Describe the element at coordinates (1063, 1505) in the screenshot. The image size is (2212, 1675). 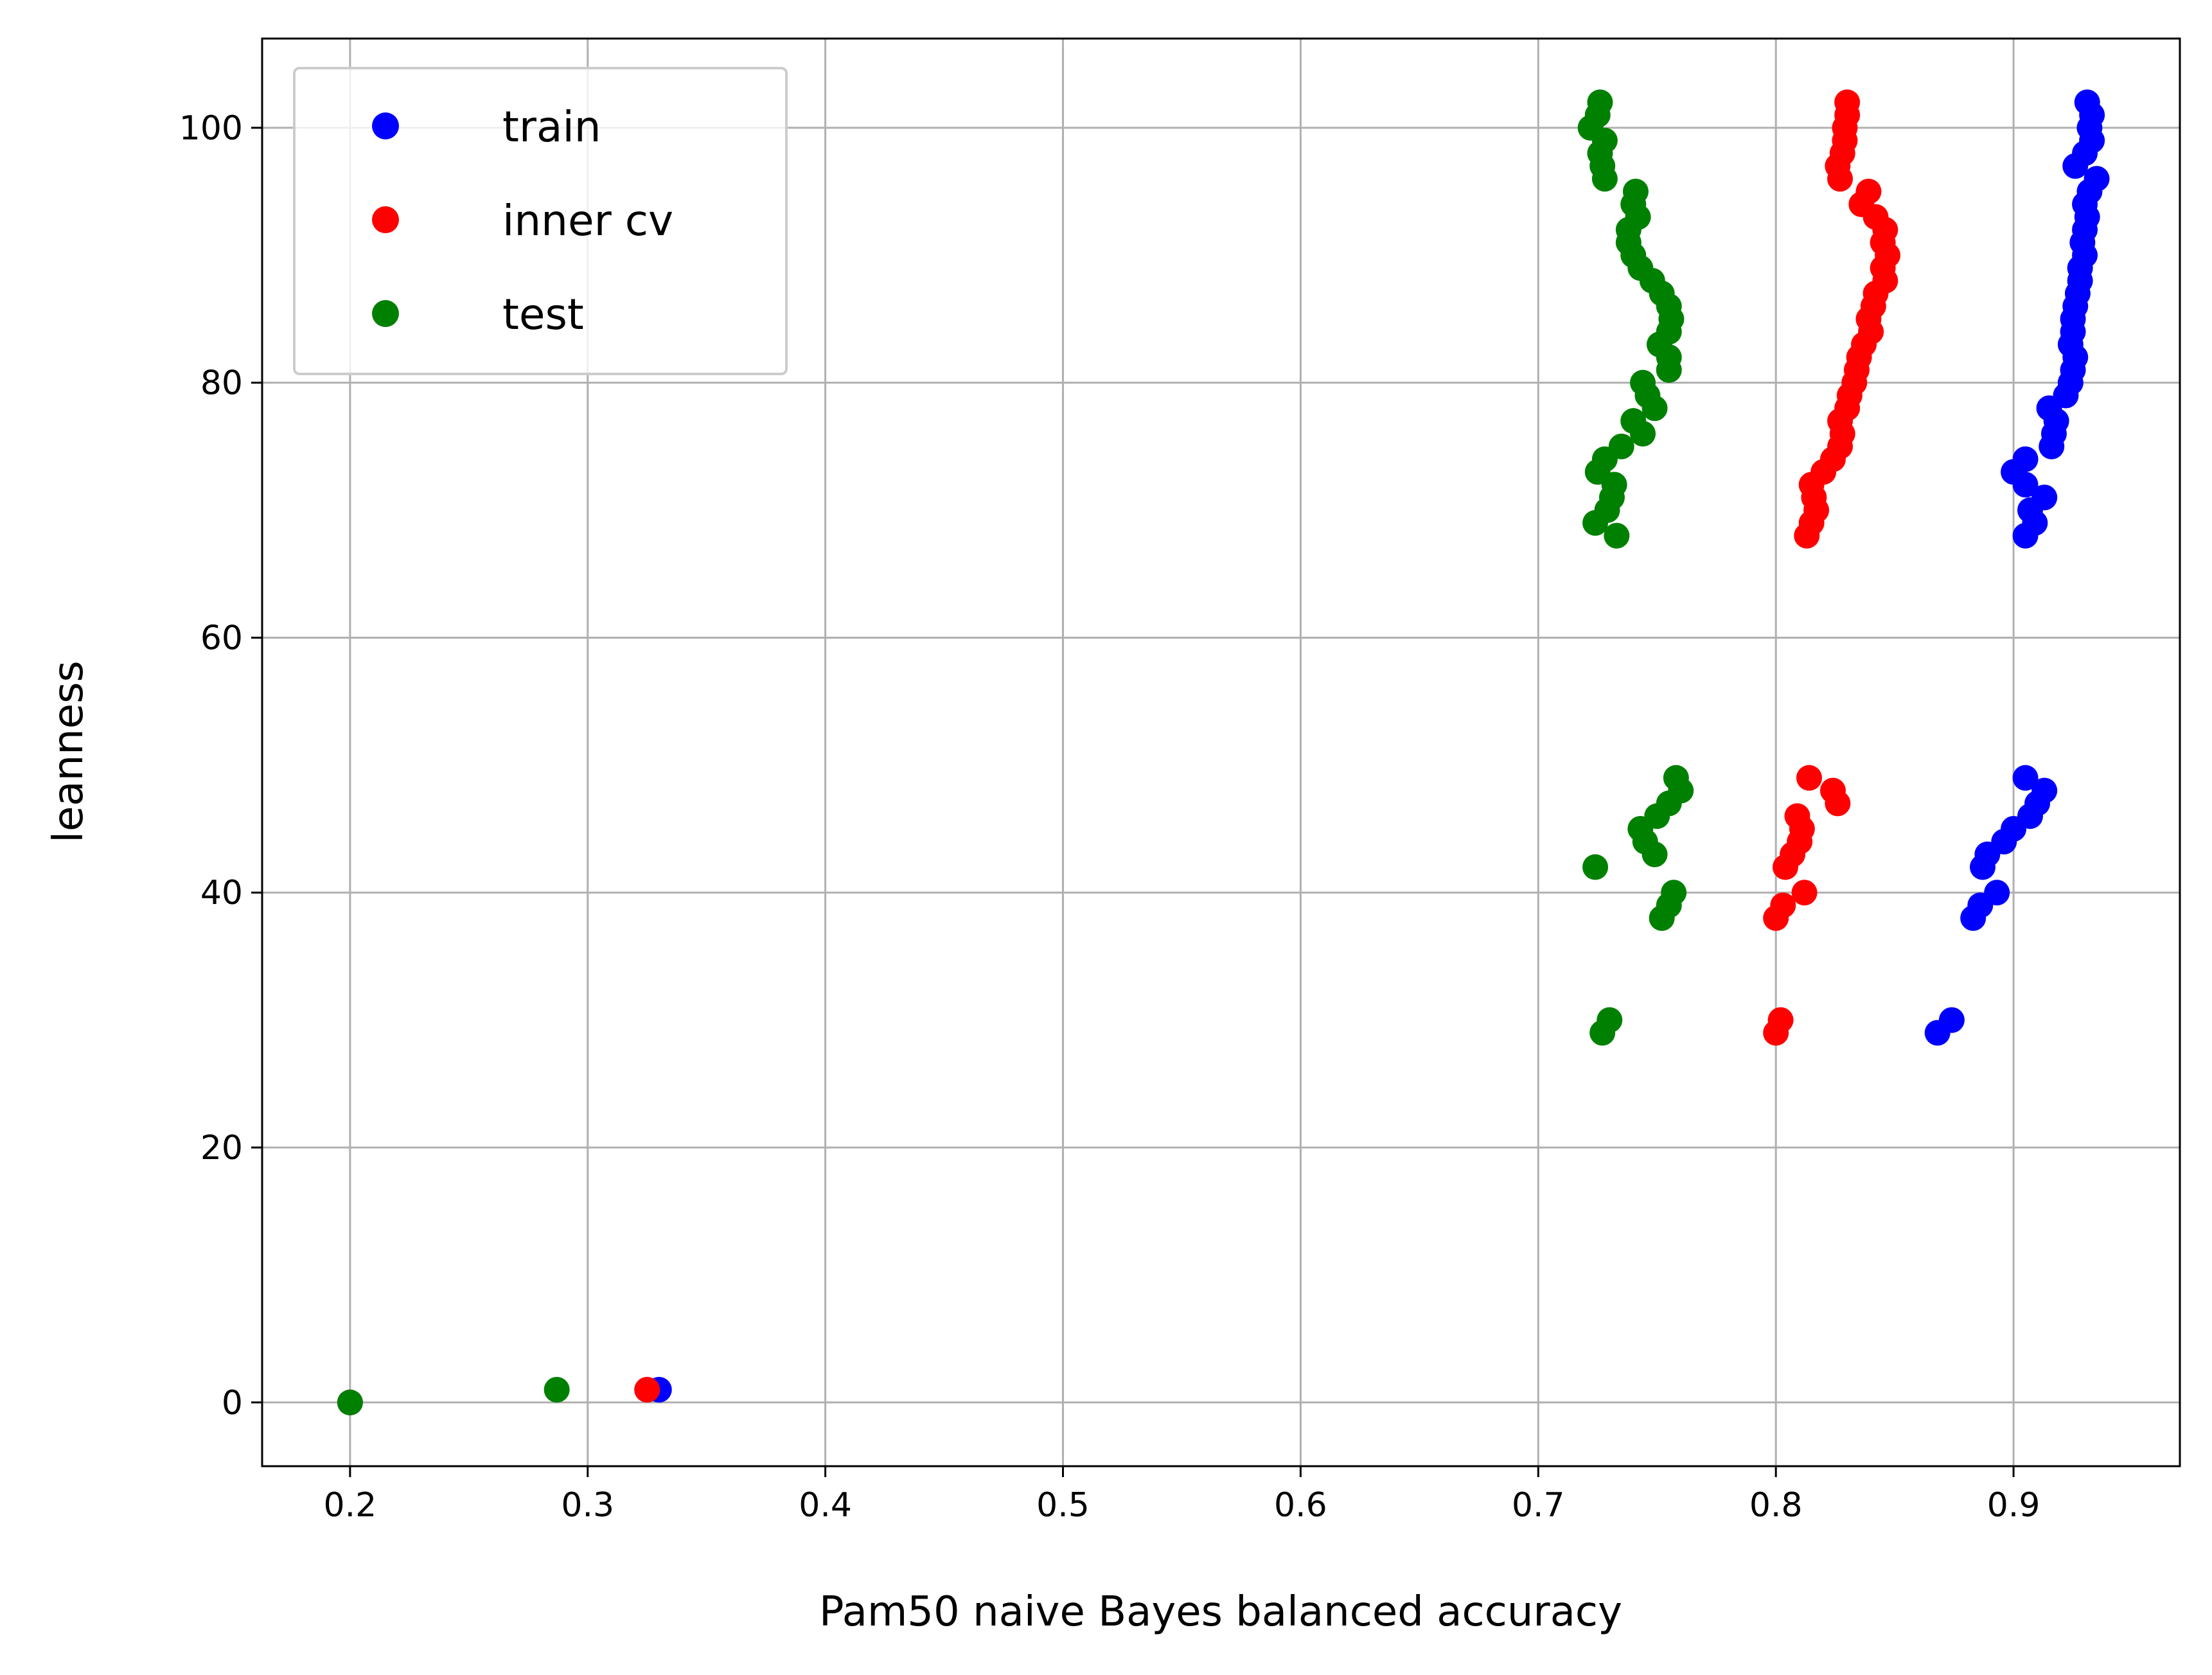
I see `x-tick-label: 0.5` at that location.